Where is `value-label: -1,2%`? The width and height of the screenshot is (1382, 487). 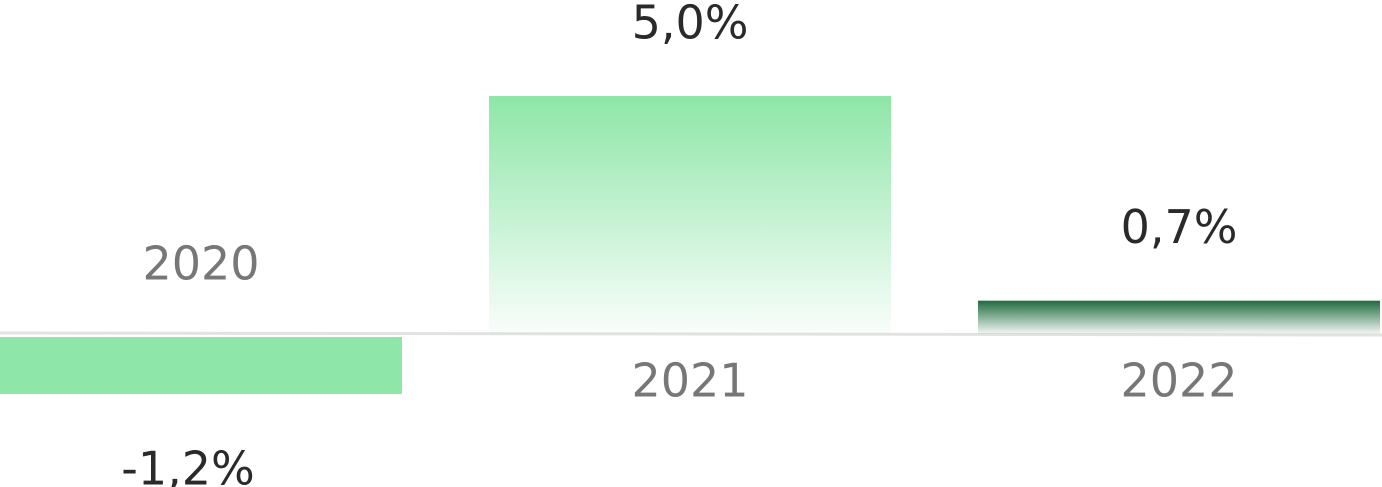
value-label: -1,2% is located at coordinates (187, 464).